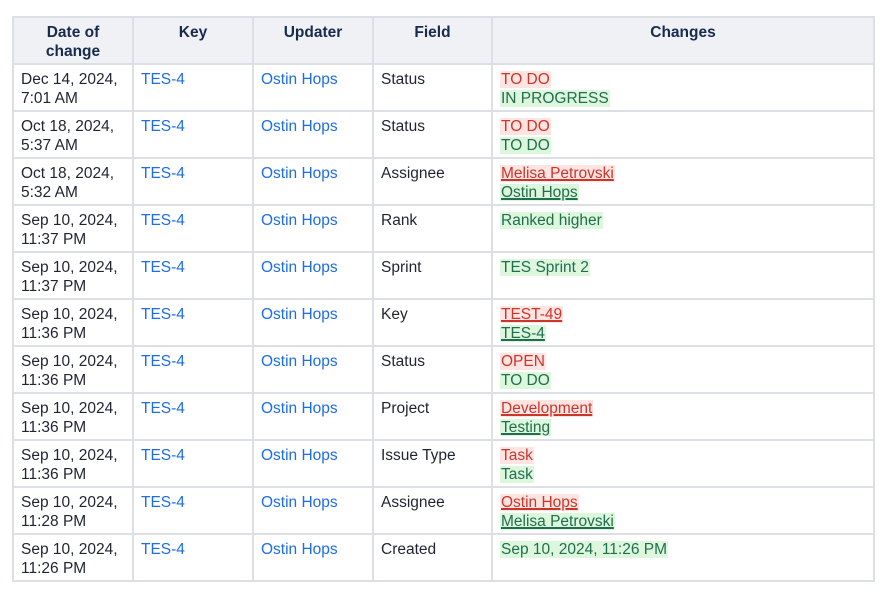 The height and width of the screenshot is (599, 888). What do you see at coordinates (526, 427) in the screenshot?
I see `new-value: Testing` at bounding box center [526, 427].